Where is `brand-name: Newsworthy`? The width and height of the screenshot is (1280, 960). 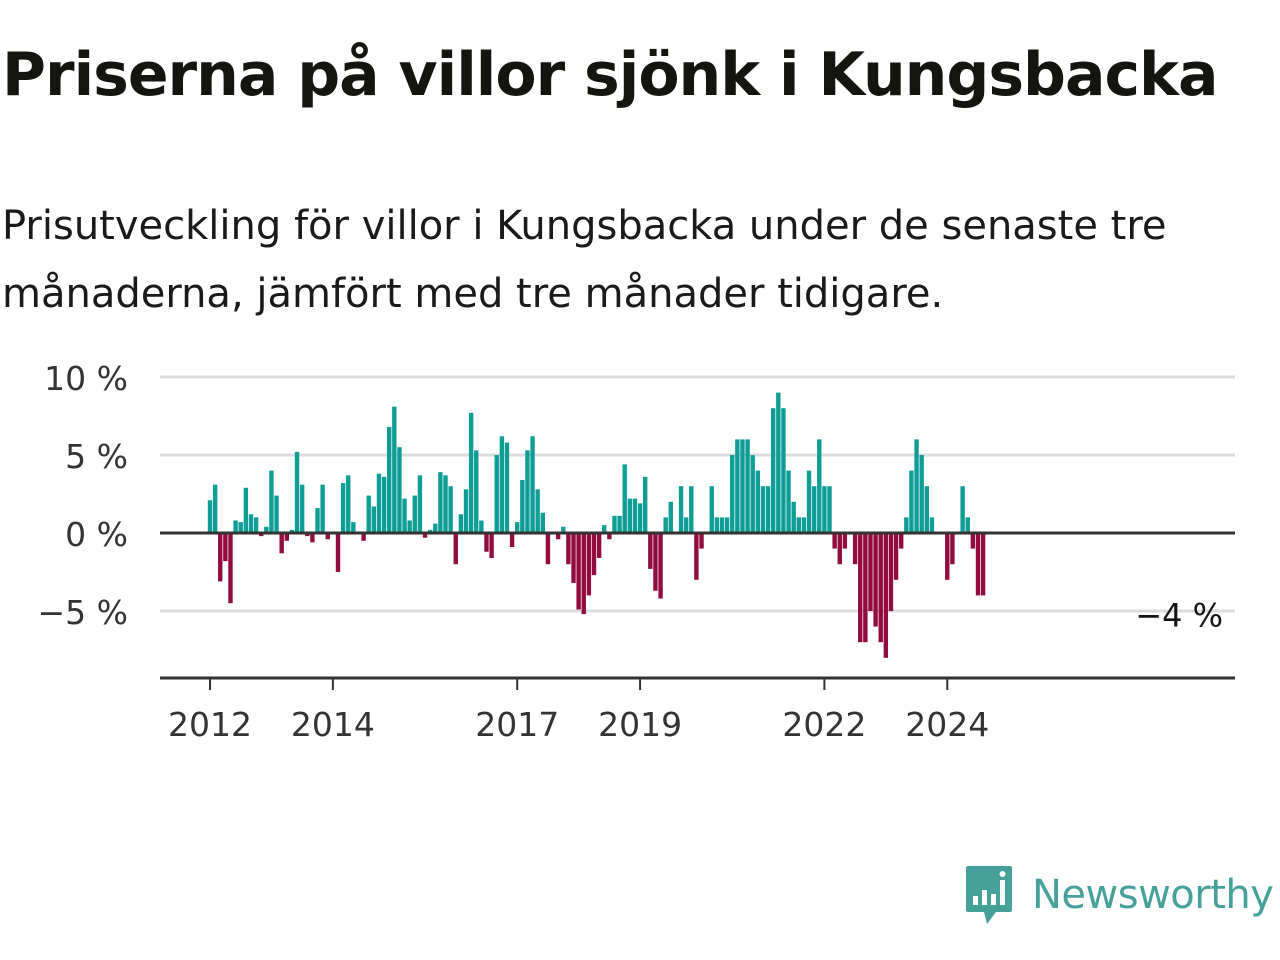
brand-name: Newsworthy is located at coordinates (1153, 895).